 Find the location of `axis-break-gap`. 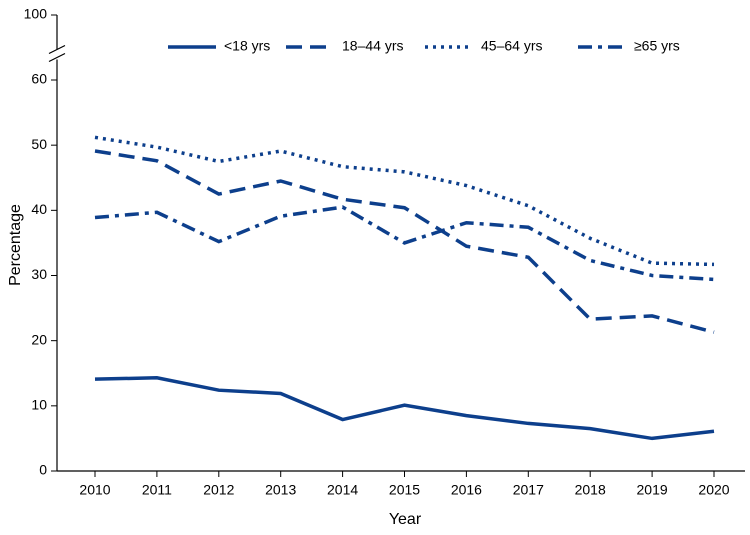

axis-break-gap is located at coordinates (57, 54).